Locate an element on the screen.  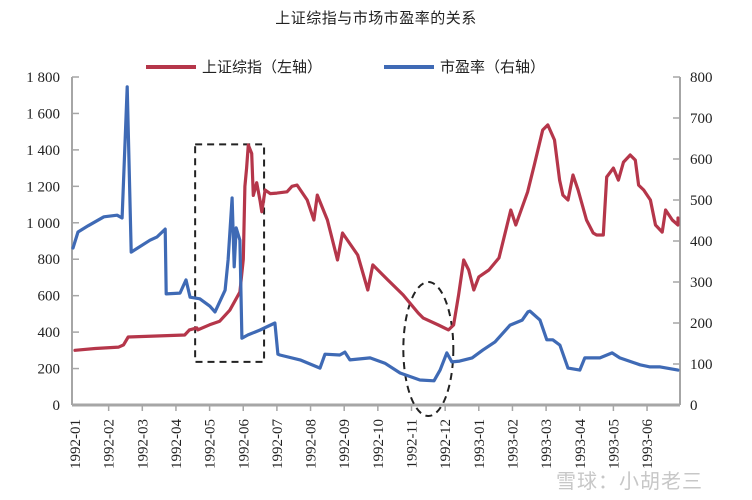
right-axis-tick-label: 300 is located at coordinates (701, 283).